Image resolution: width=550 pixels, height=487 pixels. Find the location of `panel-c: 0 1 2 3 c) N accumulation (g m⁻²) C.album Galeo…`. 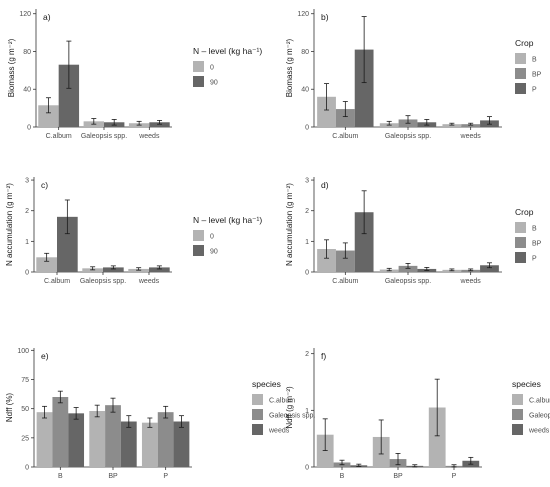

panel-c: 0 1 2 3 c) N accumulation (g m⁻²) C.album Galeo… is located at coordinates (133, 231).